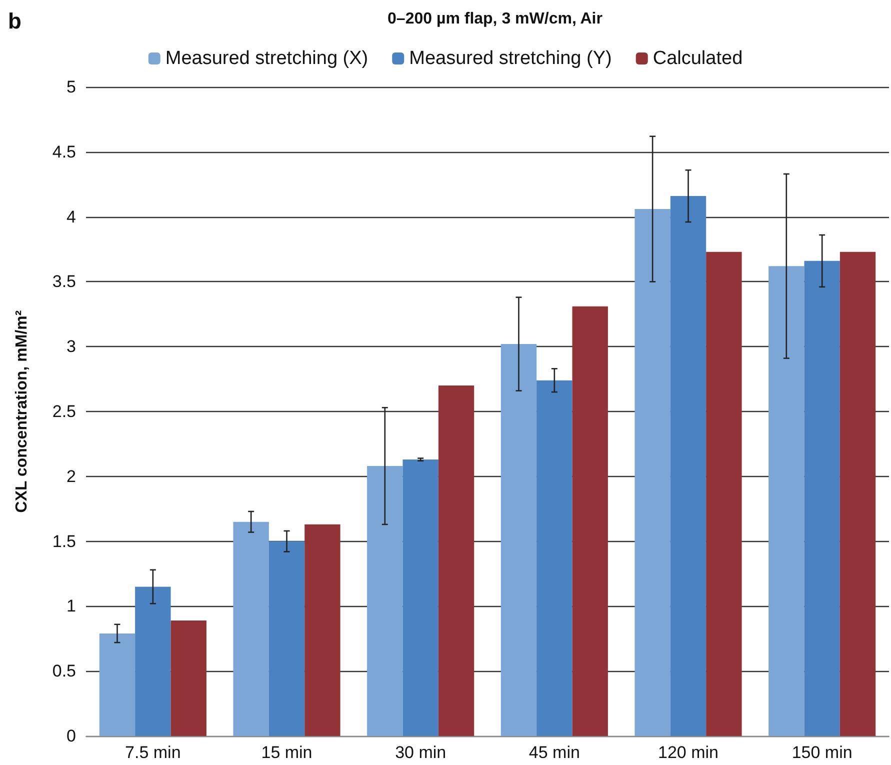 This screenshot has width=891, height=765. What do you see at coordinates (71, 216) in the screenshot?
I see `y-tick-label: 4` at bounding box center [71, 216].